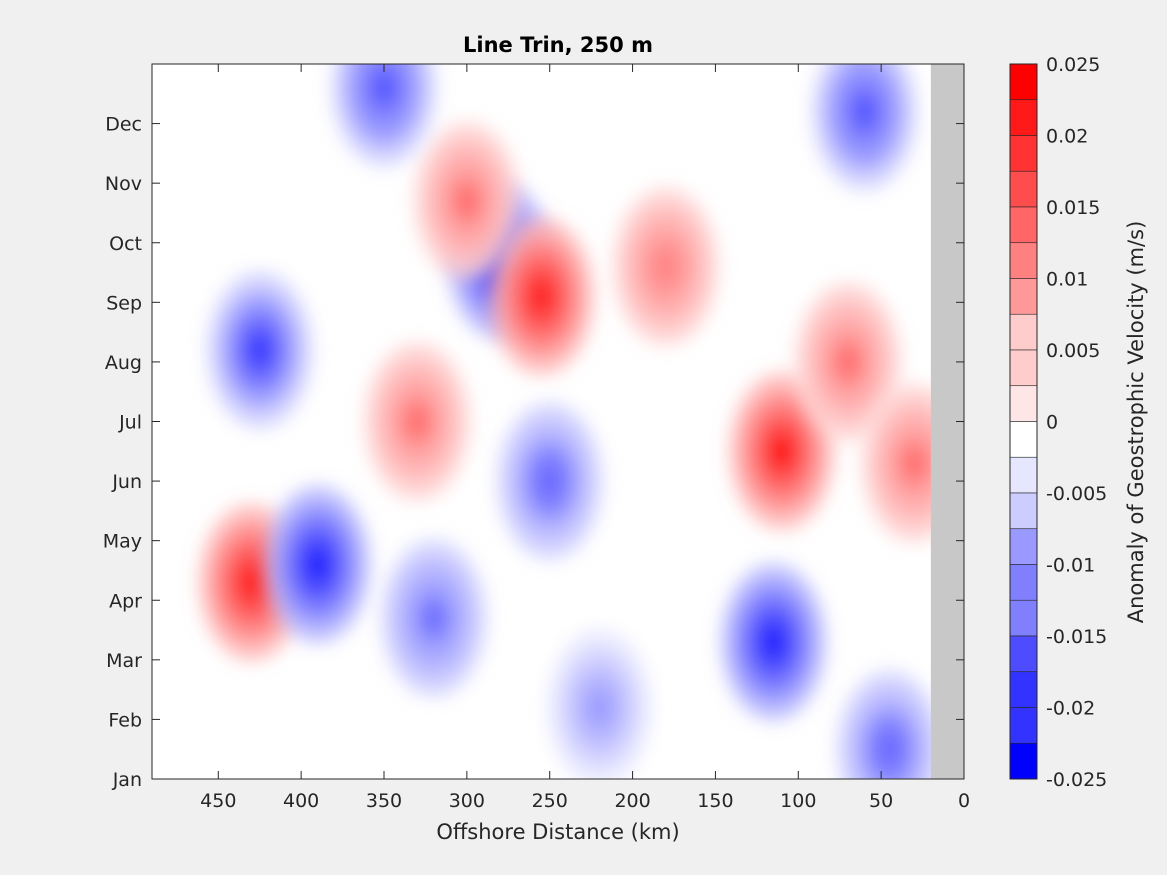 This screenshot has height=875, width=1167. I want to click on colorbar-tick-label: -0.025, so click(1076, 780).